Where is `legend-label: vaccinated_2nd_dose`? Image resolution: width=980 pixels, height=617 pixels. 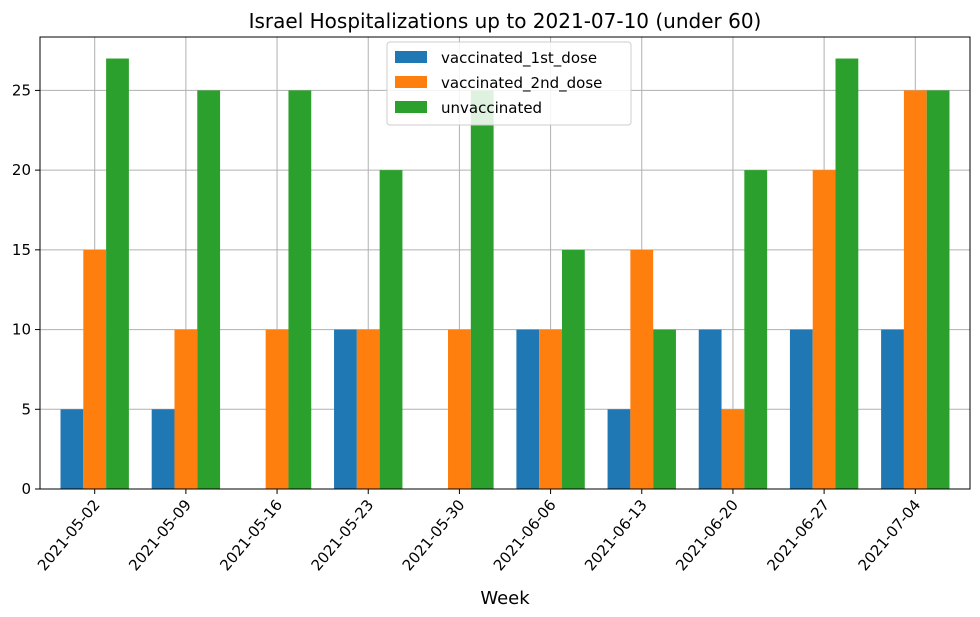 legend-label: vaccinated_2nd_dose is located at coordinates (521, 83).